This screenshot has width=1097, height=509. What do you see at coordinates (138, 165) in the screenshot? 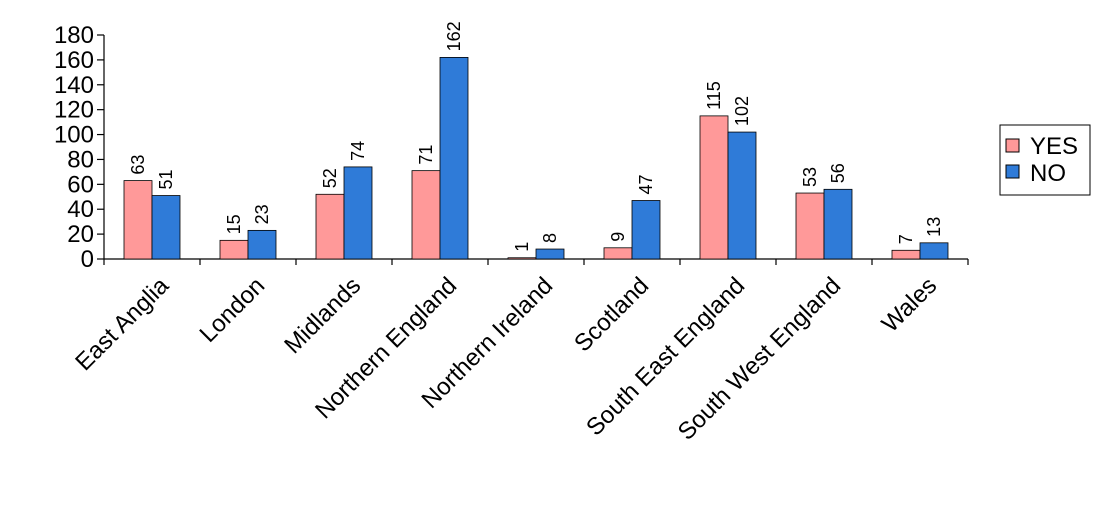
I see `data-label-yes: 63` at bounding box center [138, 165].